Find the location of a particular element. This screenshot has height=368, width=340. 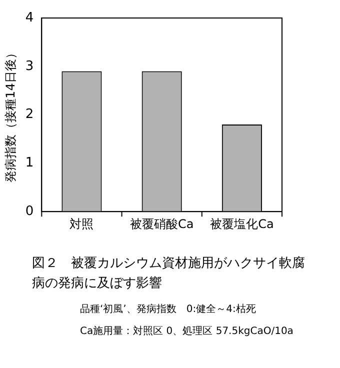

y-tick-label: 3 is located at coordinates (29, 66).